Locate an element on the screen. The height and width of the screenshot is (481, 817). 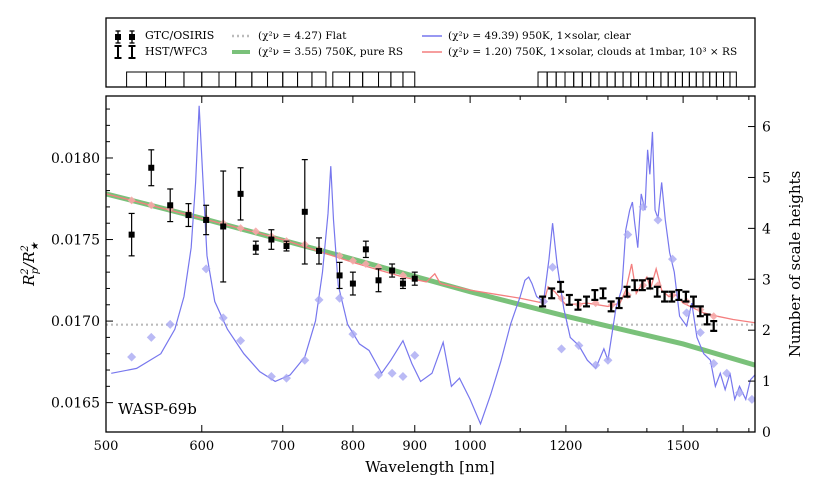
legend-label-rs: (χ²ν = 3.55) 750K, pure RS is located at coordinates (330, 52).